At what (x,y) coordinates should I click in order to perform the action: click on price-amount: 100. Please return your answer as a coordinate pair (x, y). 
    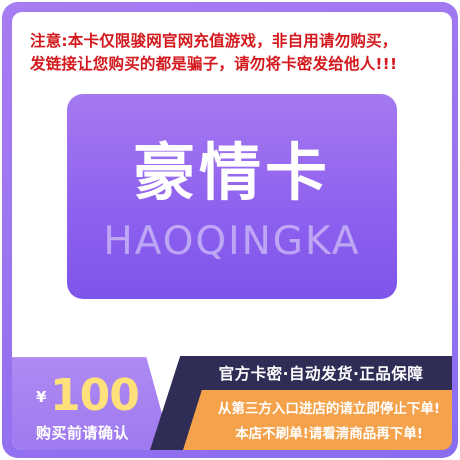
    Looking at the image, I should click on (95, 395).